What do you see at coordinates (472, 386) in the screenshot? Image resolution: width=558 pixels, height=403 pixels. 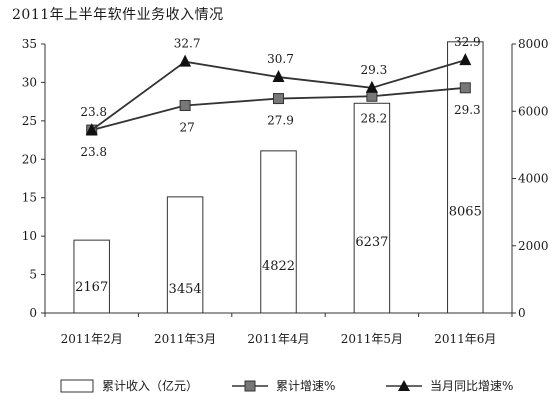 I see `legend-label-monthly-growth: 当月同比增速%` at bounding box center [472, 386].